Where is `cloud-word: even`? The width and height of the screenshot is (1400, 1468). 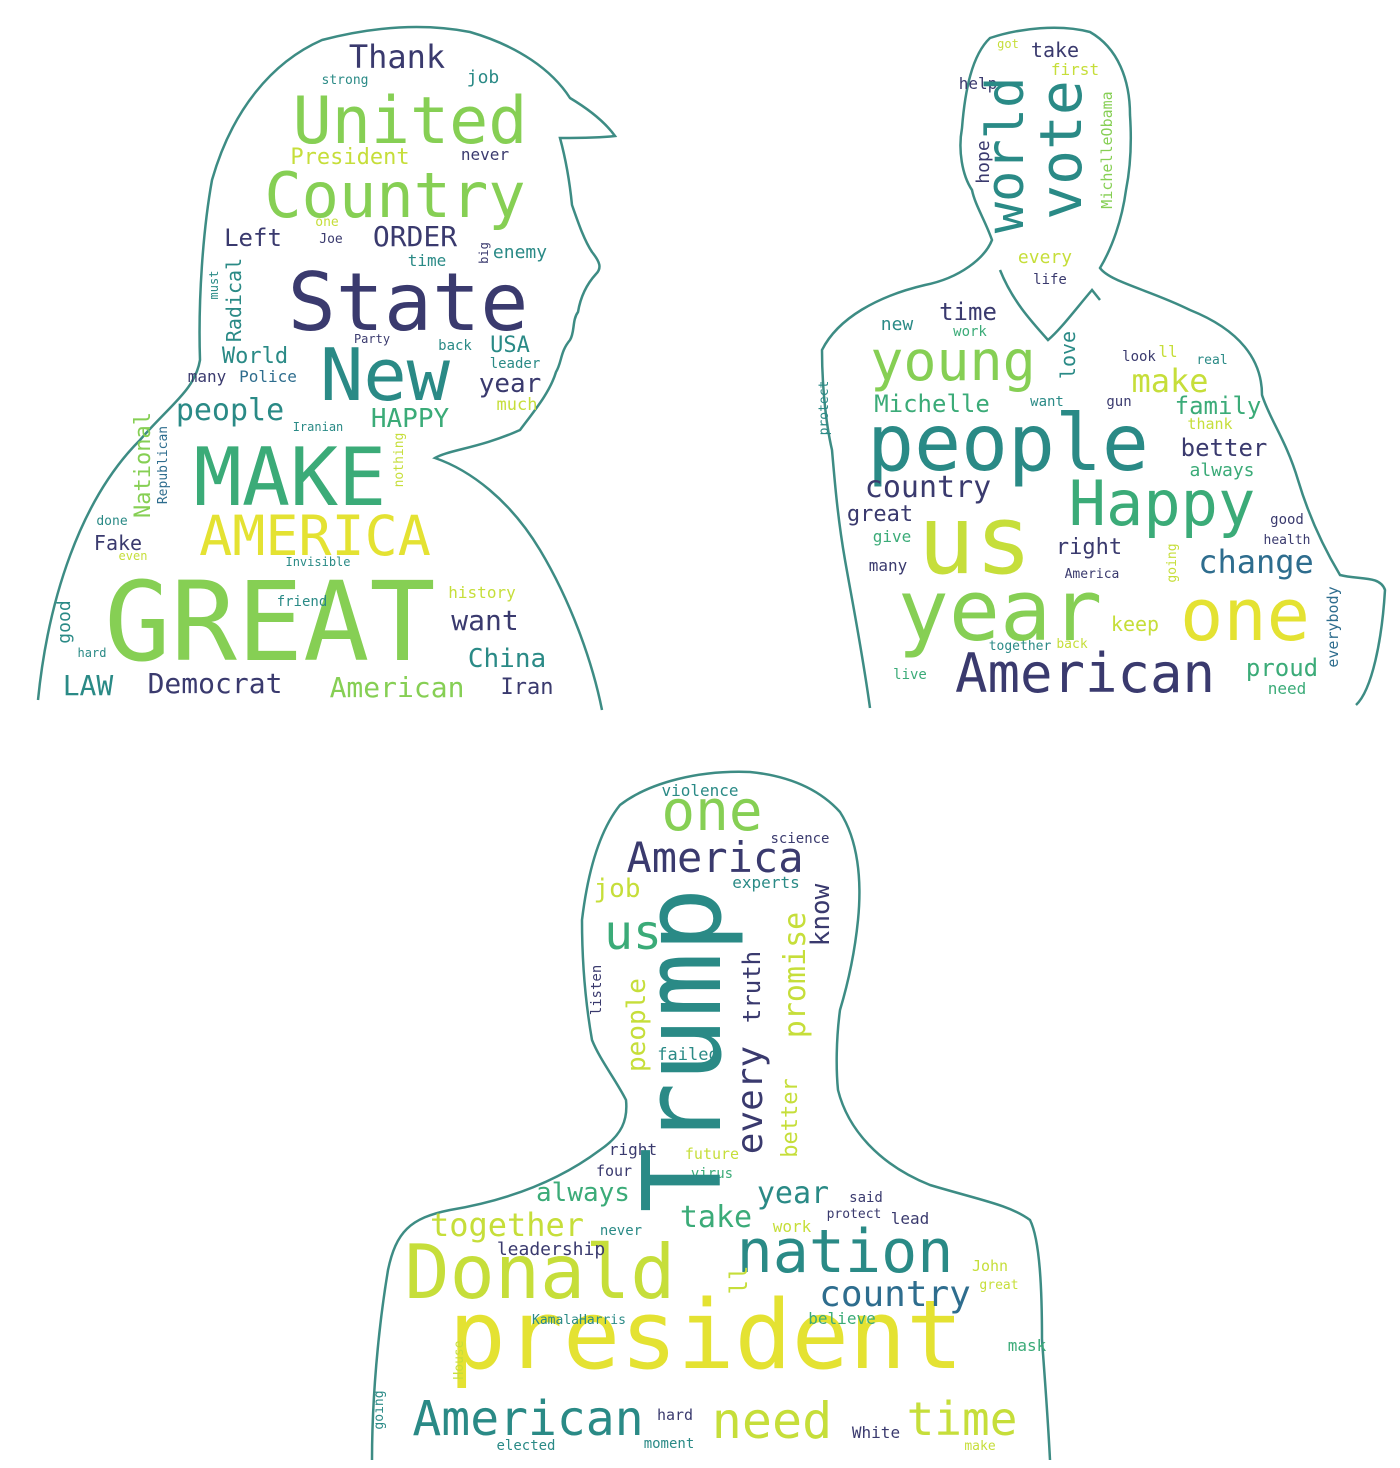 cloud-word: even is located at coordinates (133, 556).